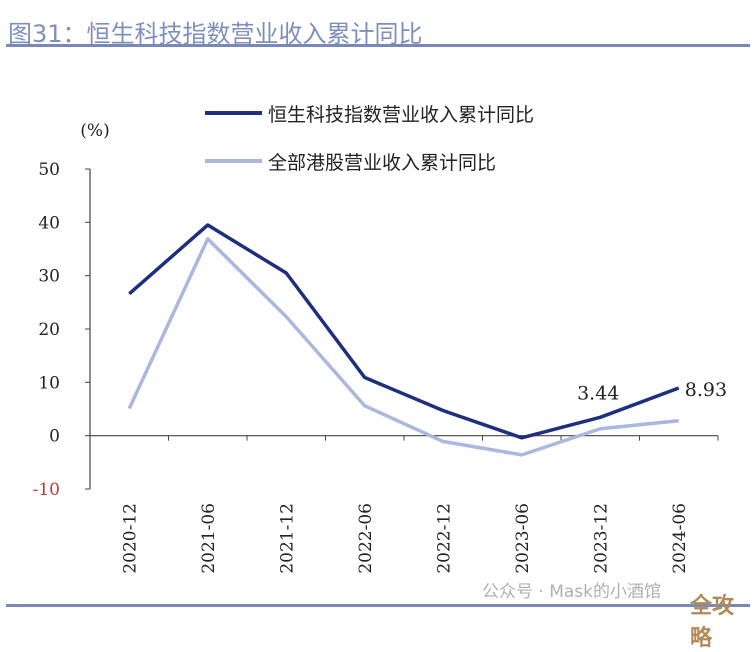 Image resolution: width=754 pixels, height=652 pixels. I want to click on y-tick-label: 30, so click(49, 277).